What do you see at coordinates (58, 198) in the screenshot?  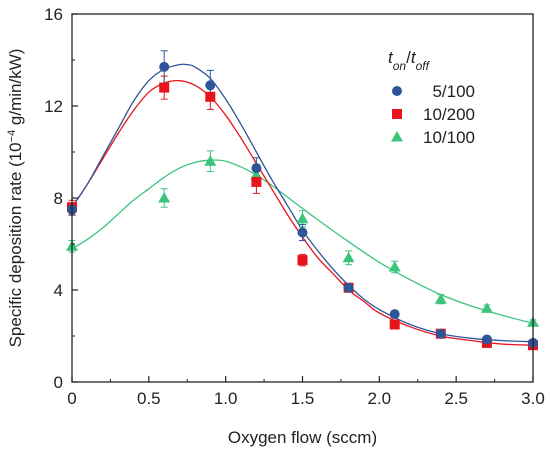 I see `y-tick-label: 8` at bounding box center [58, 198].